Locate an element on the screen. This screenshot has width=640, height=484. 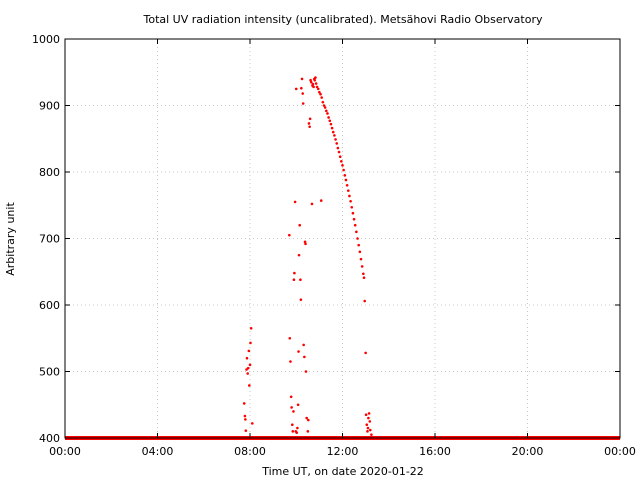
y-tick-label: 800 is located at coordinates (49, 172).